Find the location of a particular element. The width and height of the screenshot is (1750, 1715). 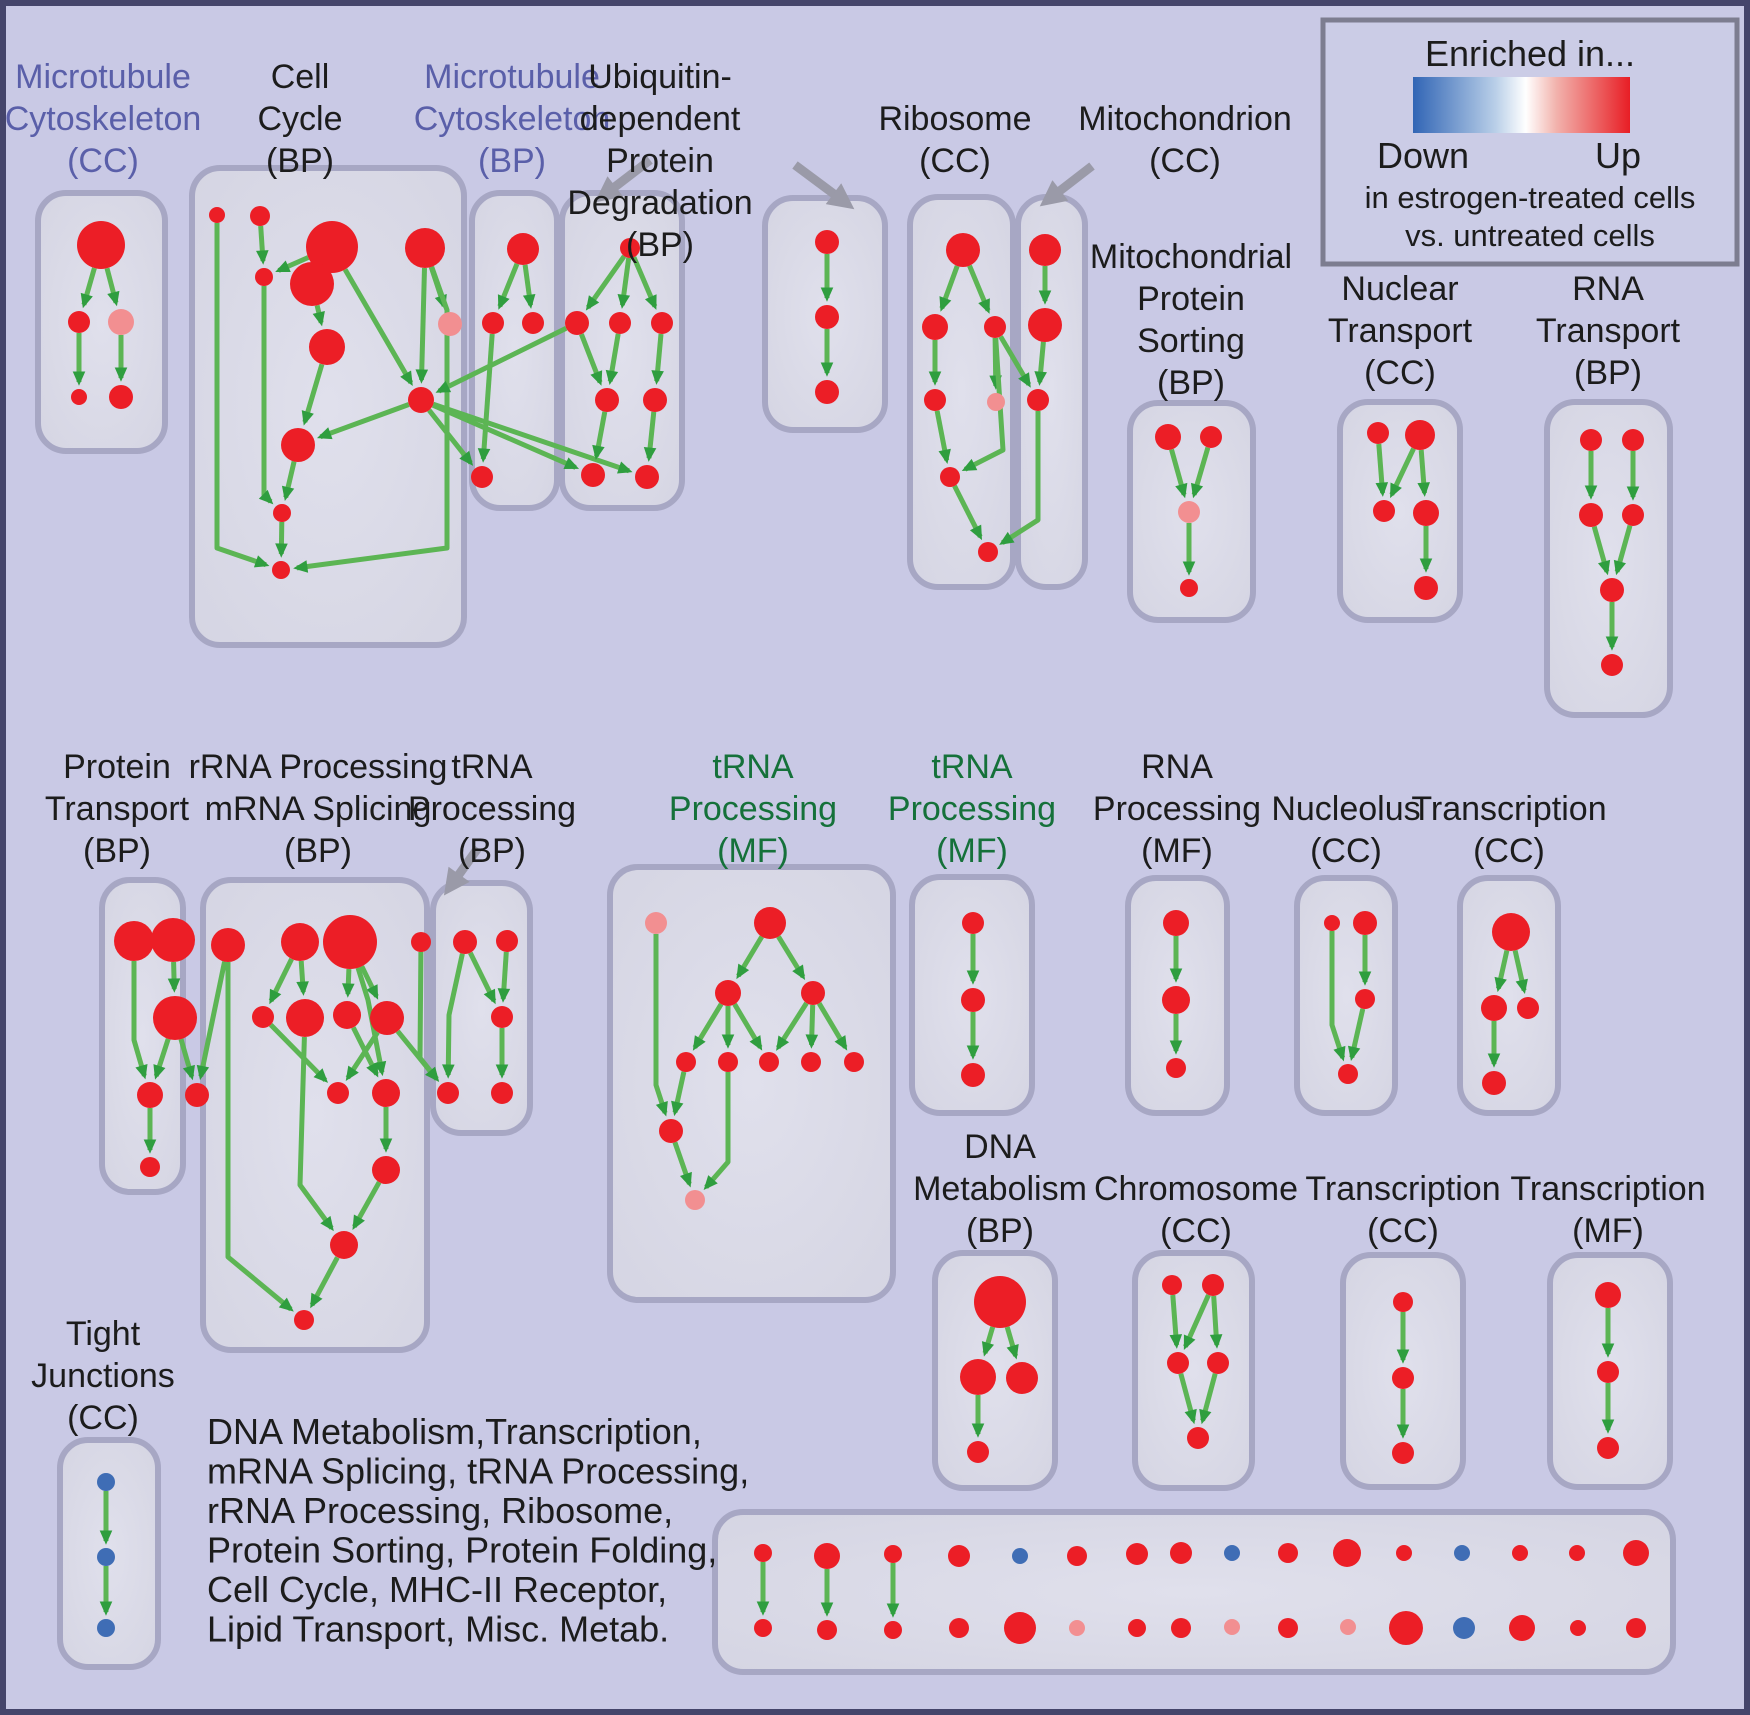

node-bt16 is located at coordinates (1636, 1553).